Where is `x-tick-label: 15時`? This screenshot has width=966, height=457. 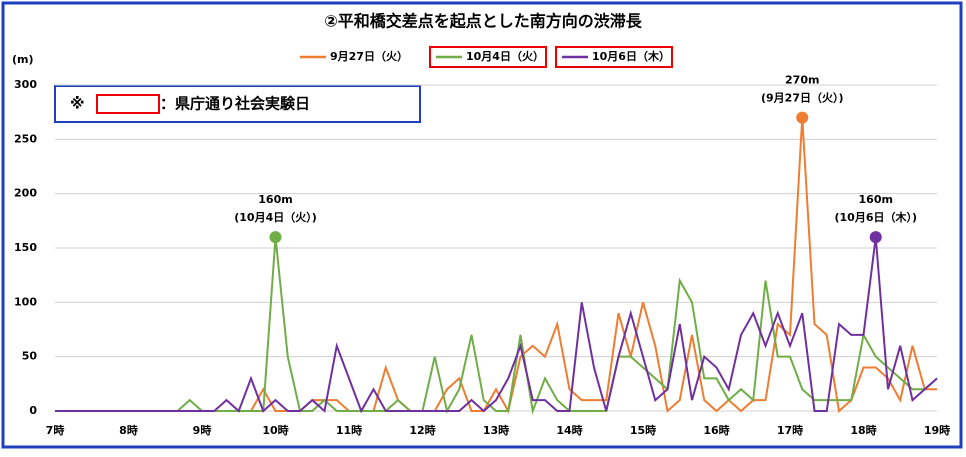
x-tick-label: 15時 is located at coordinates (643, 430).